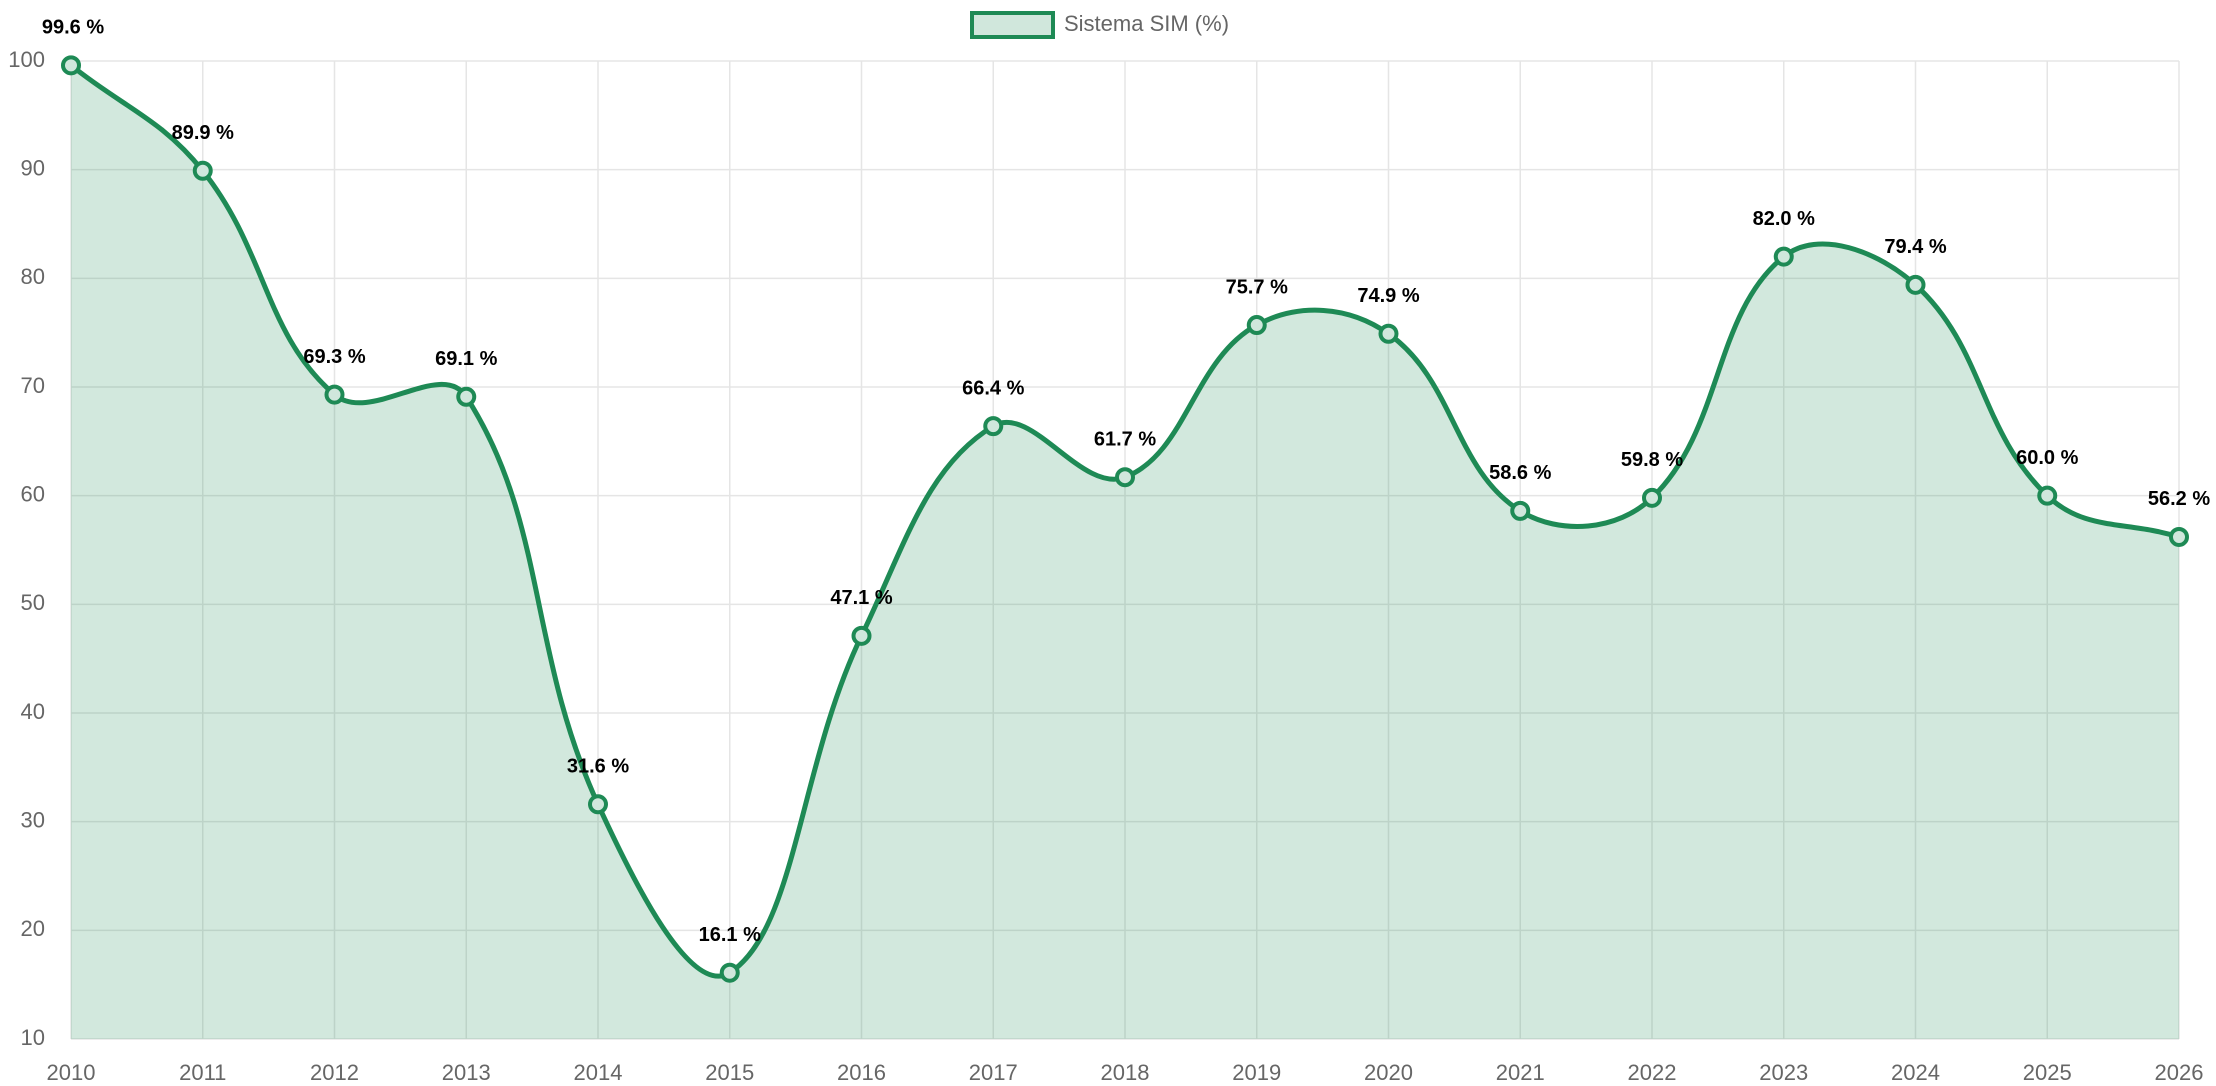  What do you see at coordinates (33, 1037) in the screenshot?
I see `y-tick-label: 10` at bounding box center [33, 1037].